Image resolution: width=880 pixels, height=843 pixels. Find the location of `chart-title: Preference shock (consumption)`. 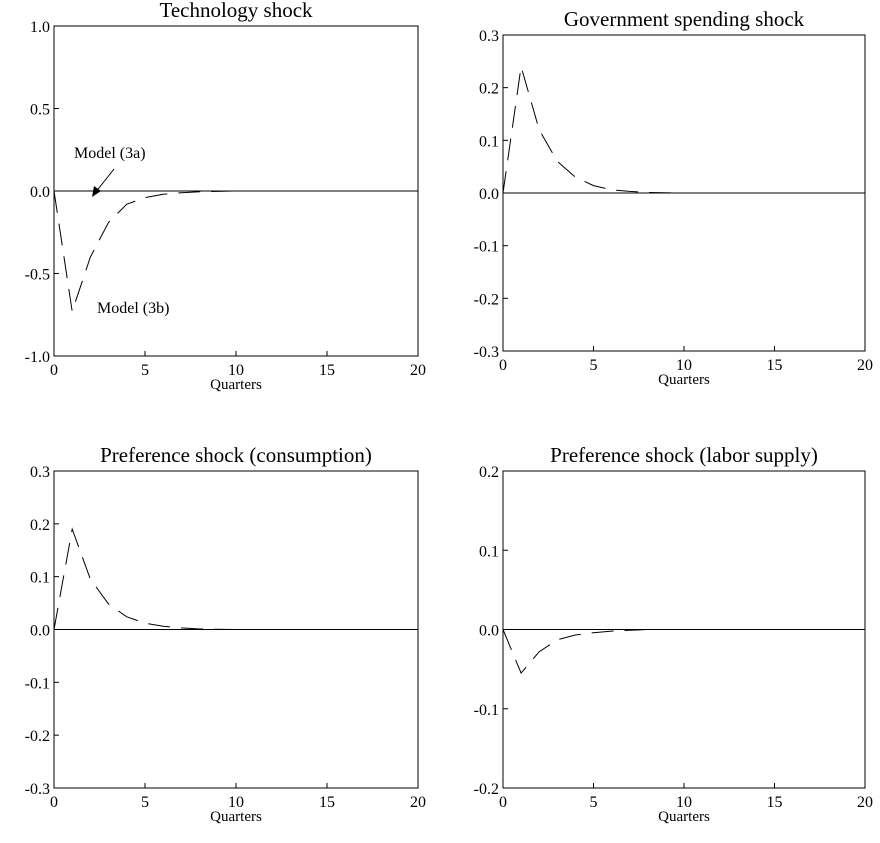

chart-title: Preference shock (consumption) is located at coordinates (236, 455).